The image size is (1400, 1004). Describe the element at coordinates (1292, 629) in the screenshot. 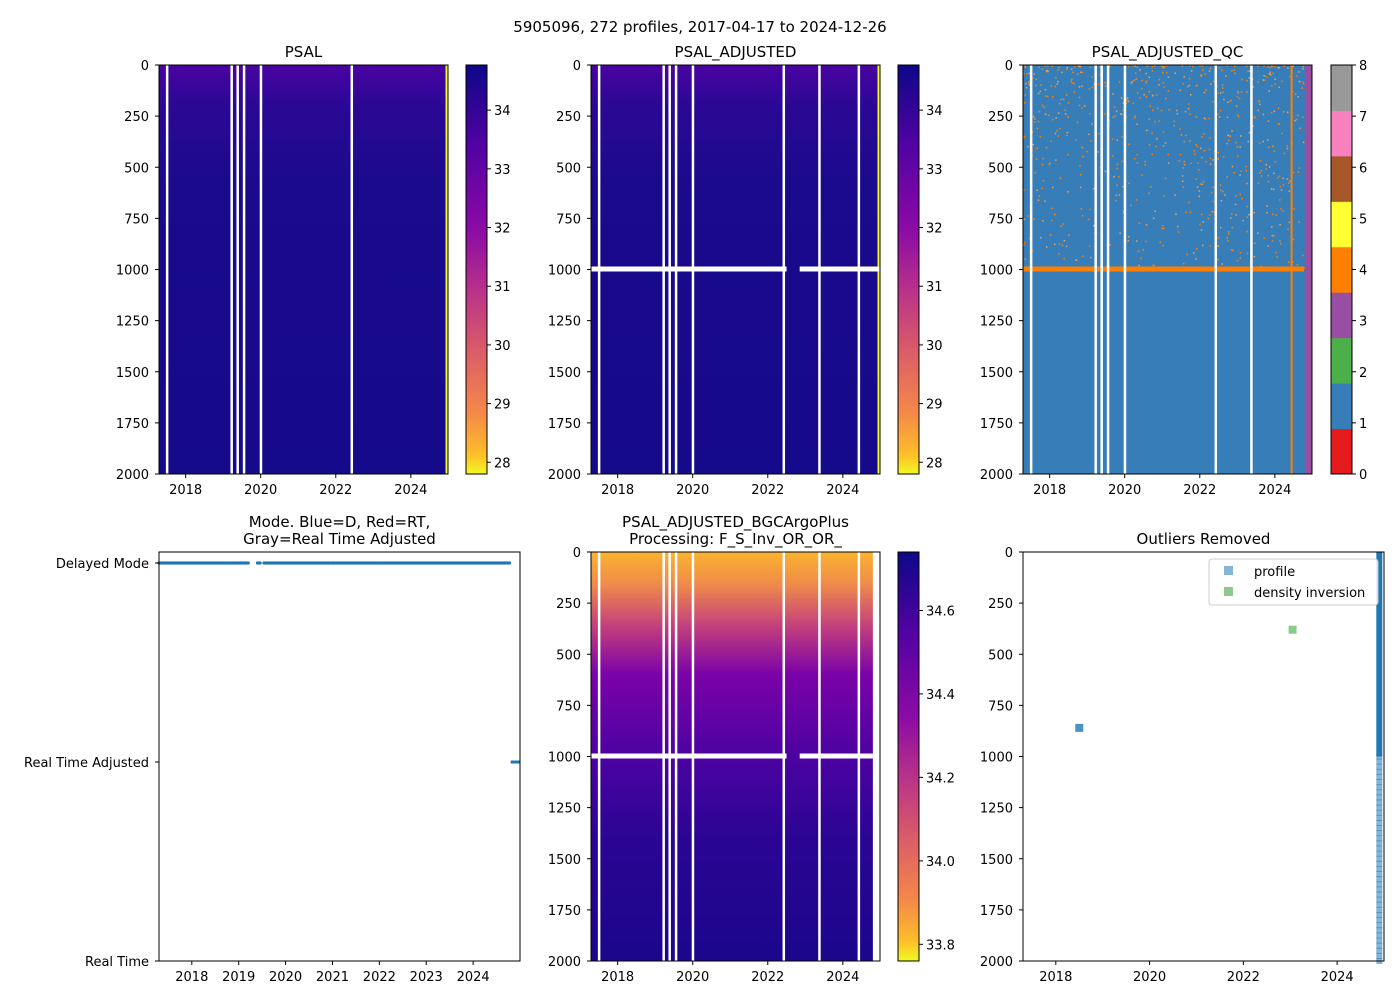

I see `density-inversion-point` at that location.